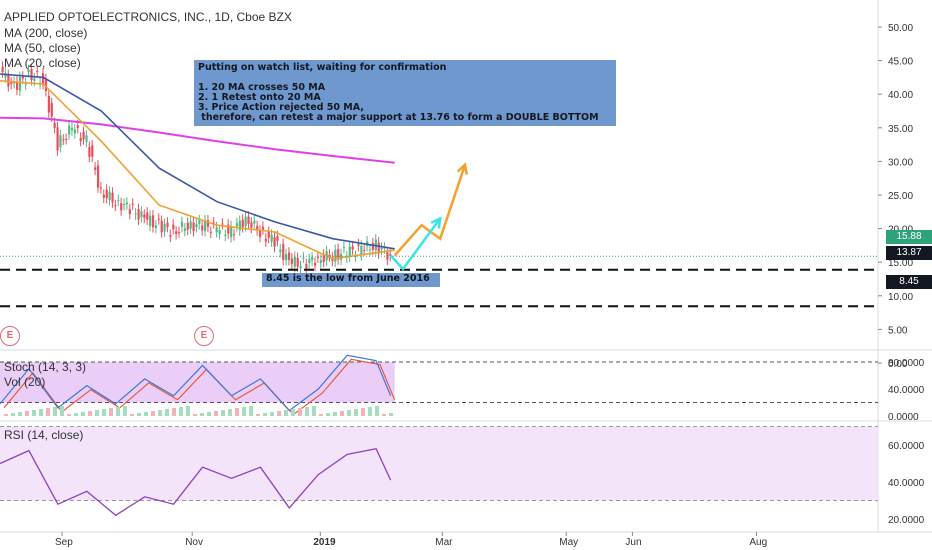 The width and height of the screenshot is (932, 550). I want to click on annotation-june-low: 8.45 is the low from June 2016, so click(351, 280).